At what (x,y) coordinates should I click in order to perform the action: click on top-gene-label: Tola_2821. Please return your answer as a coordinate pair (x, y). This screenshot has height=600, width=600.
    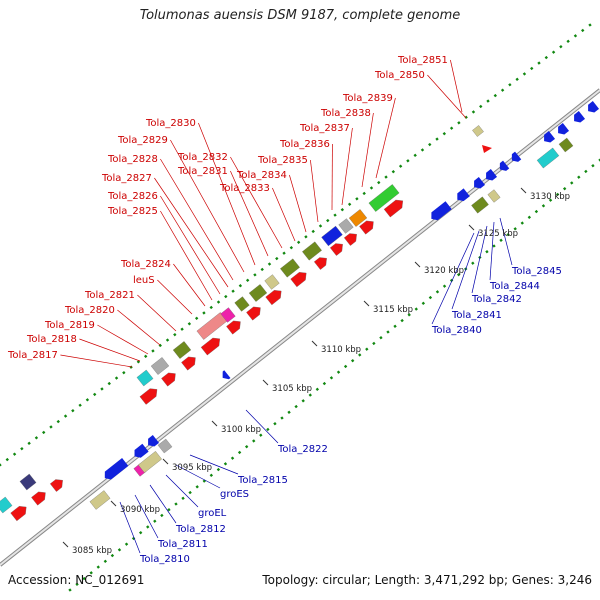
    Looking at the image, I should click on (109, 295).